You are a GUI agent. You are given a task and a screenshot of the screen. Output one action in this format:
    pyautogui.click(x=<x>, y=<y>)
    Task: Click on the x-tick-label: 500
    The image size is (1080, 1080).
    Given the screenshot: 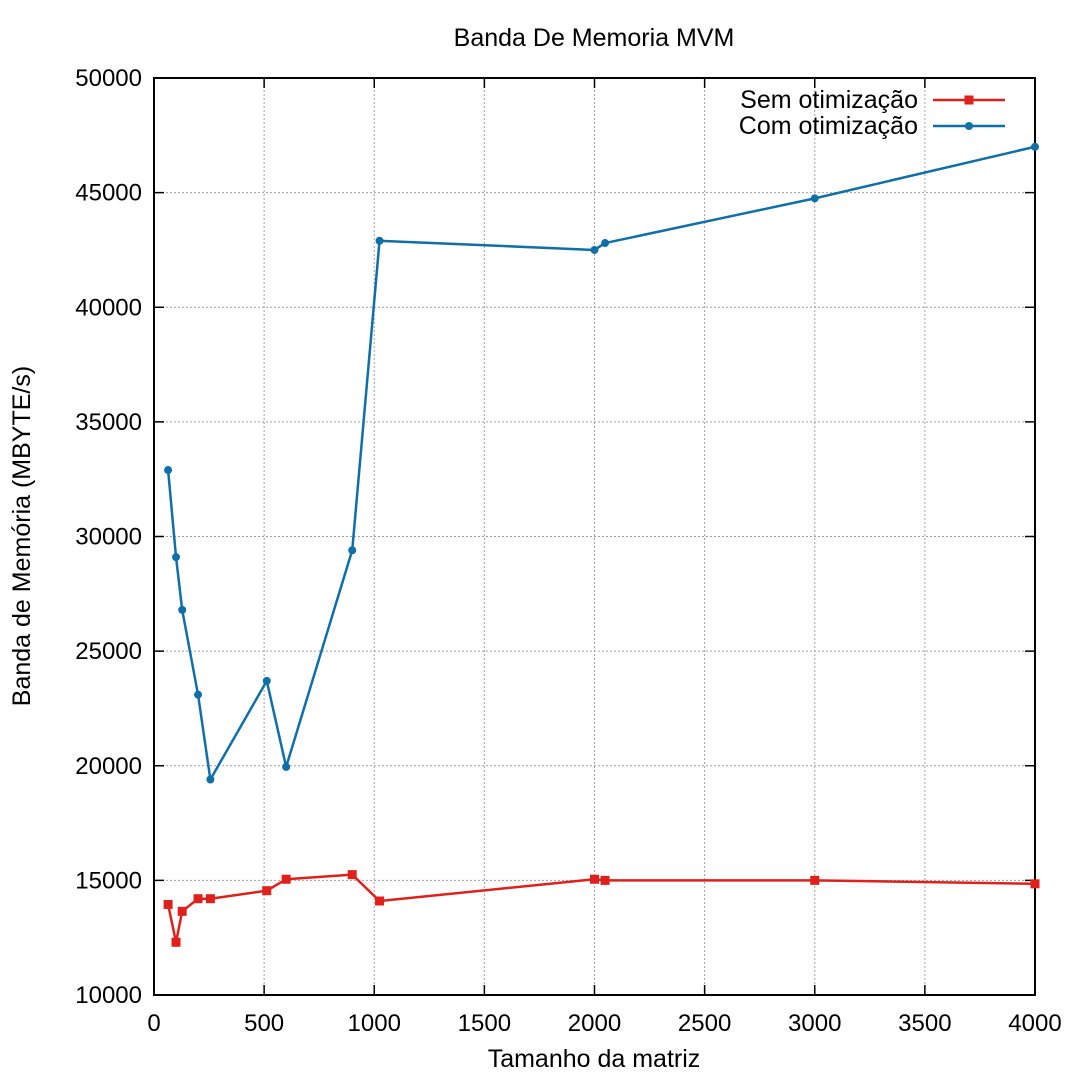 What is the action you would take?
    pyautogui.click(x=264, y=1023)
    